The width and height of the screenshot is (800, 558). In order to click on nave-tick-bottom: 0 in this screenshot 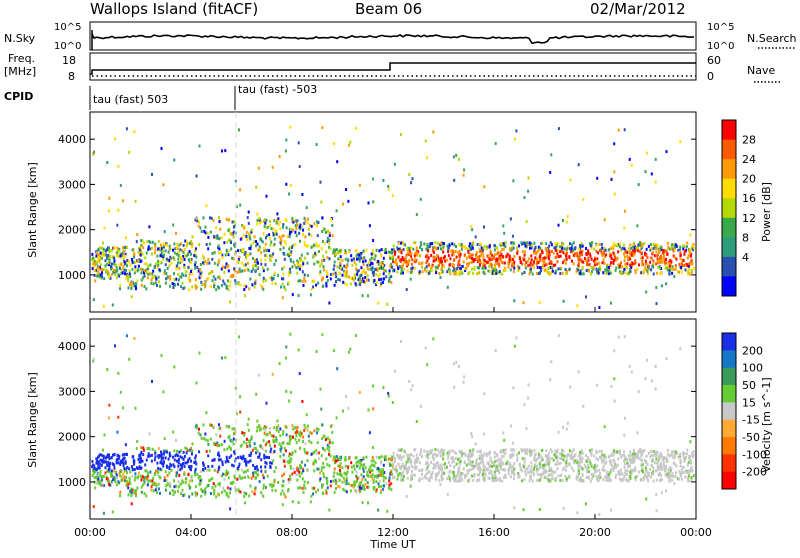, I will do `click(710, 76)`.